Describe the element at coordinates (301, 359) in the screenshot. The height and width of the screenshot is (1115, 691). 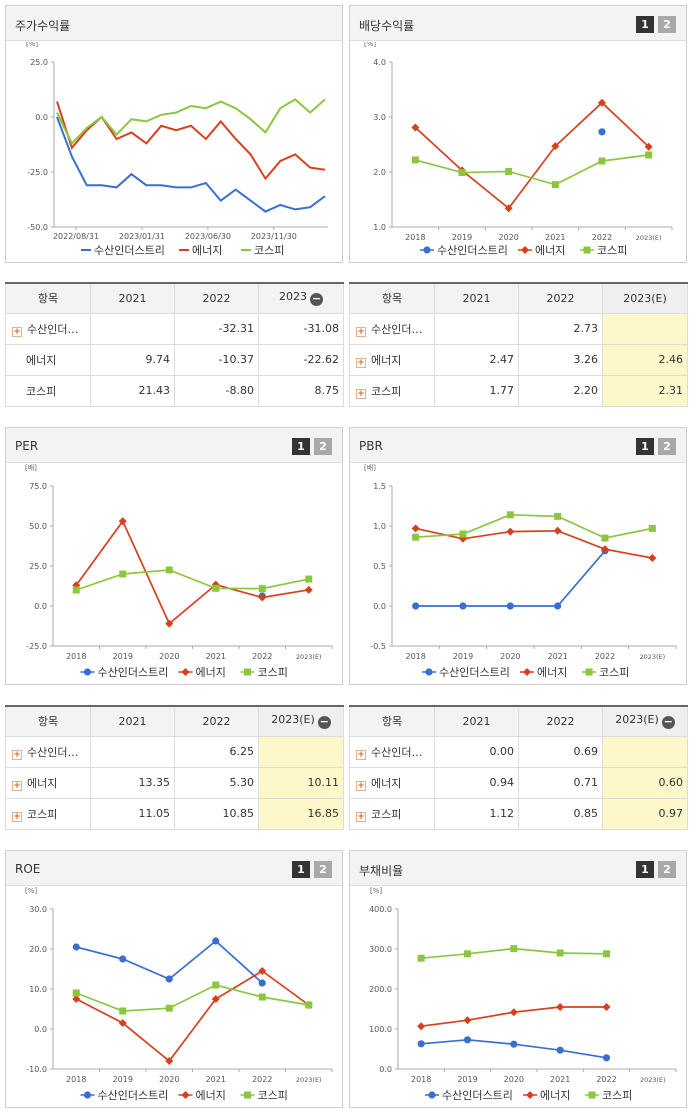
I see `table-cell: -22.62` at that location.